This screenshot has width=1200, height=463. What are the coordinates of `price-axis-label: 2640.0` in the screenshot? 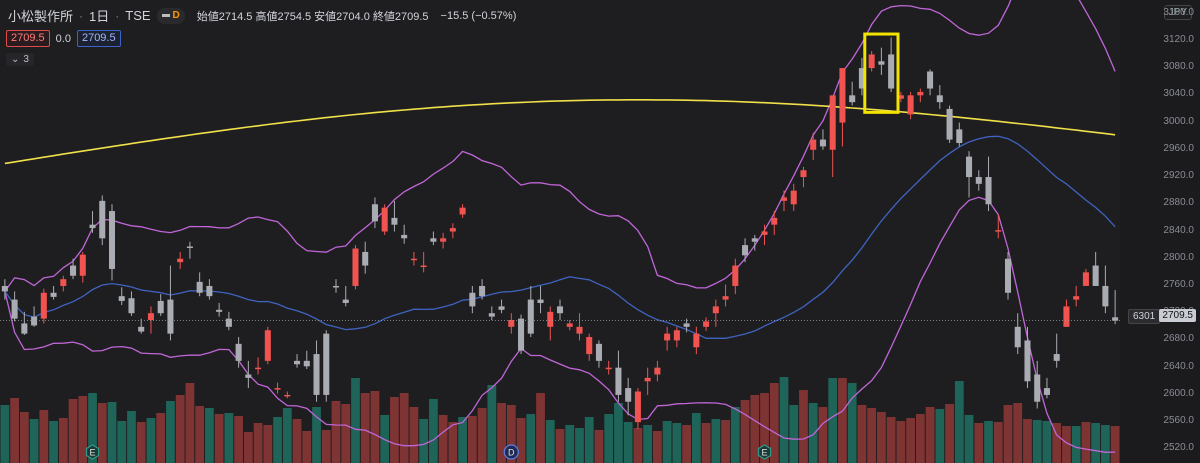 It's located at (1178, 366).